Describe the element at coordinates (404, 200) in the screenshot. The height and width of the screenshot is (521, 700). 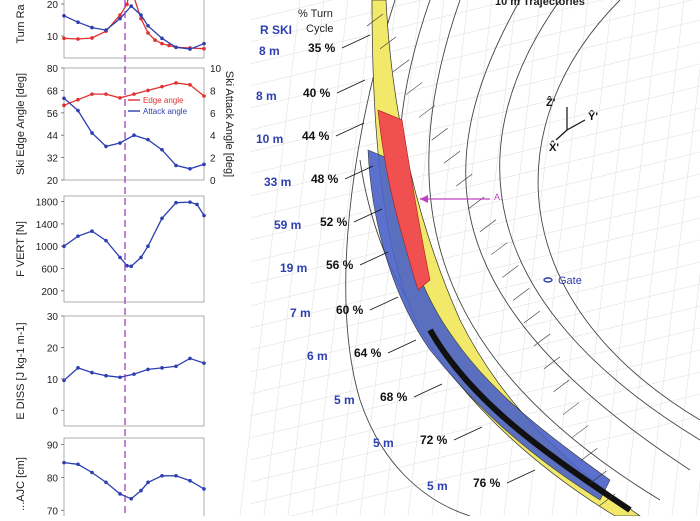
I see `ski-band-red` at that location.